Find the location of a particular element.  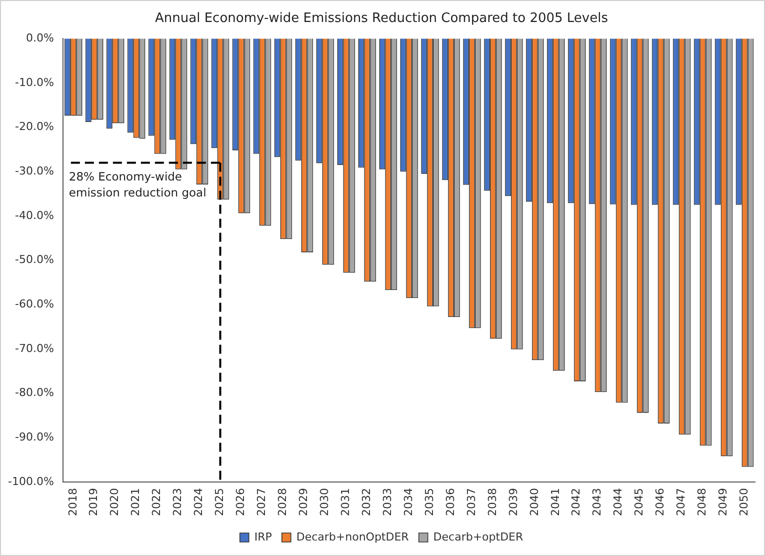

x-tick-label: 2039 is located at coordinates (513, 502).